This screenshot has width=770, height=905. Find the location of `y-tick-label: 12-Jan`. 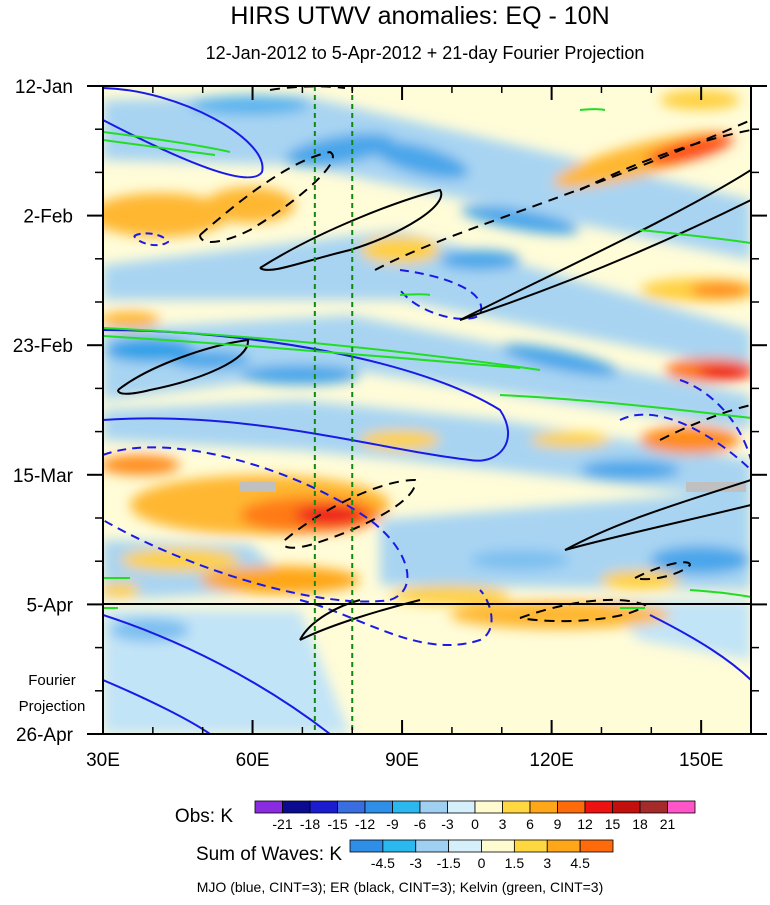

y-tick-label: 12-Jan is located at coordinates (44, 87).